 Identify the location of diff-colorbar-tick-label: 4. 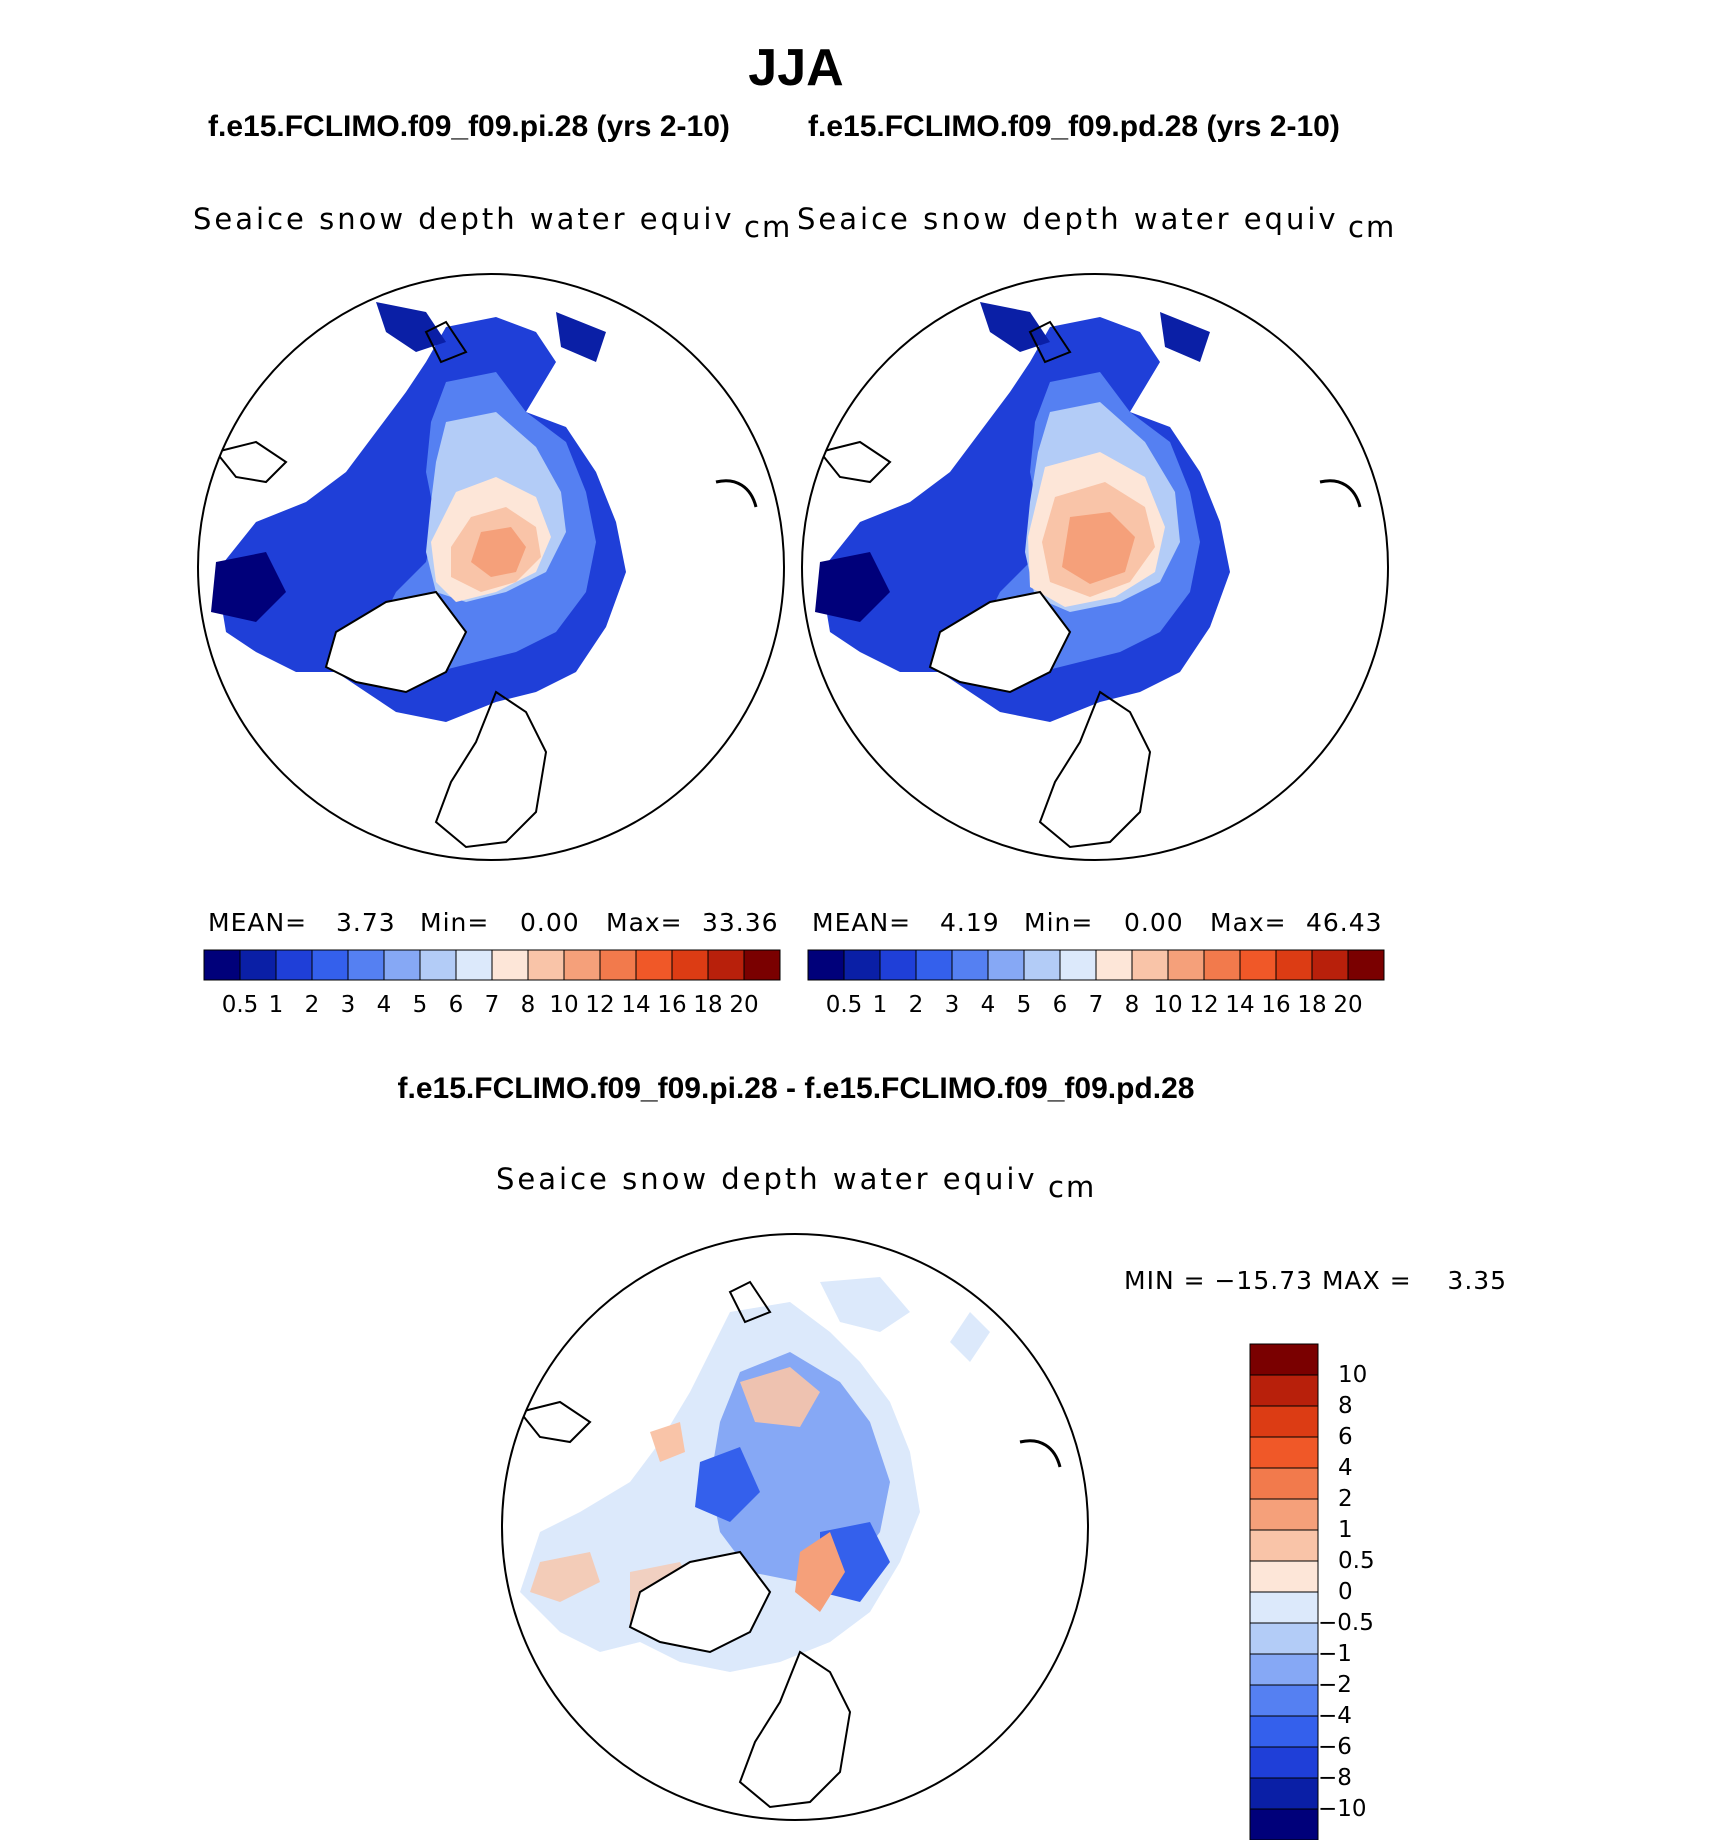
(1345, 1468).